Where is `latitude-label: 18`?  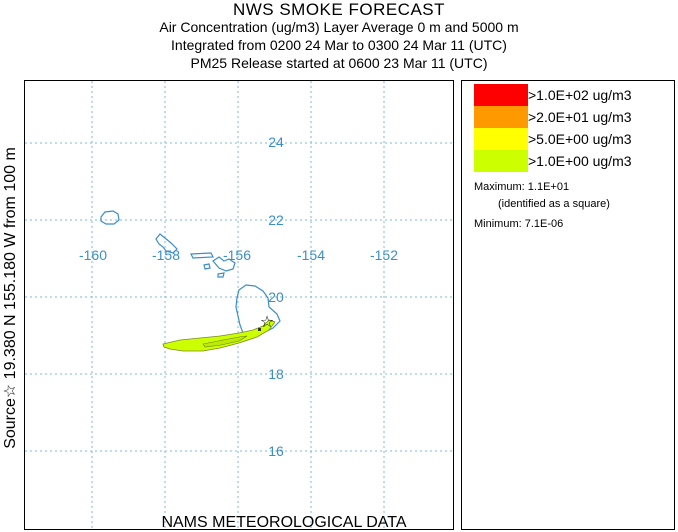
latitude-label: 18 is located at coordinates (276, 374).